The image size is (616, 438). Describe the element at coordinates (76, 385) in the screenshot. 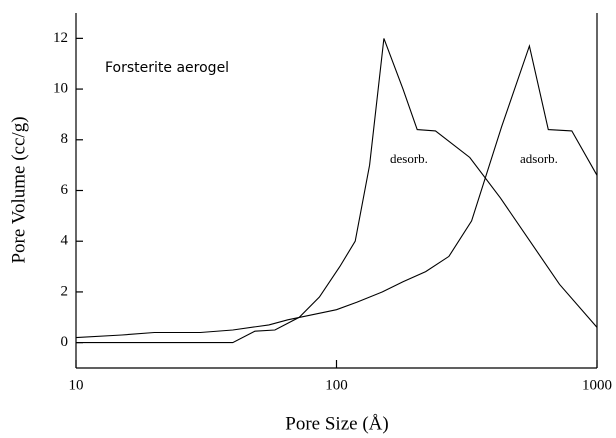

I see `x-tick-label: 10` at that location.